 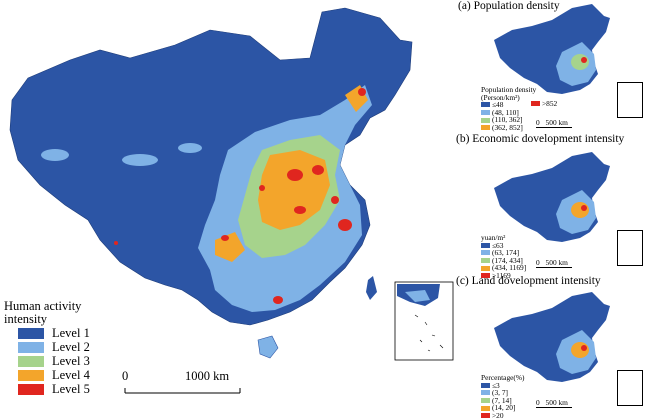 I want to click on panel-legend-label: (174, 434], so click(x=507, y=260).